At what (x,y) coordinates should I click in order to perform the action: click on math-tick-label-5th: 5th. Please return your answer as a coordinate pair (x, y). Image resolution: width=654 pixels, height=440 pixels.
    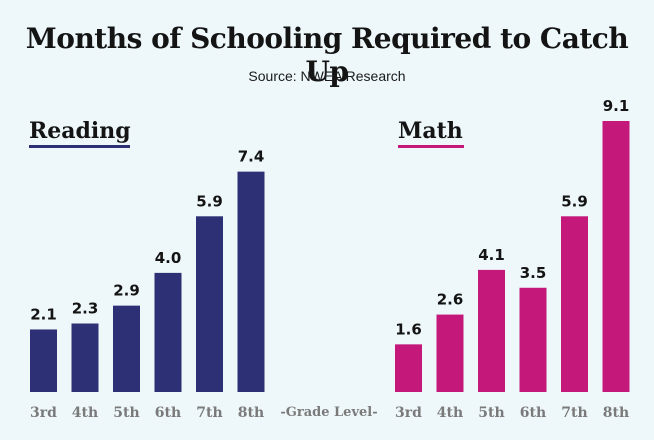
    Looking at the image, I should click on (491, 413).